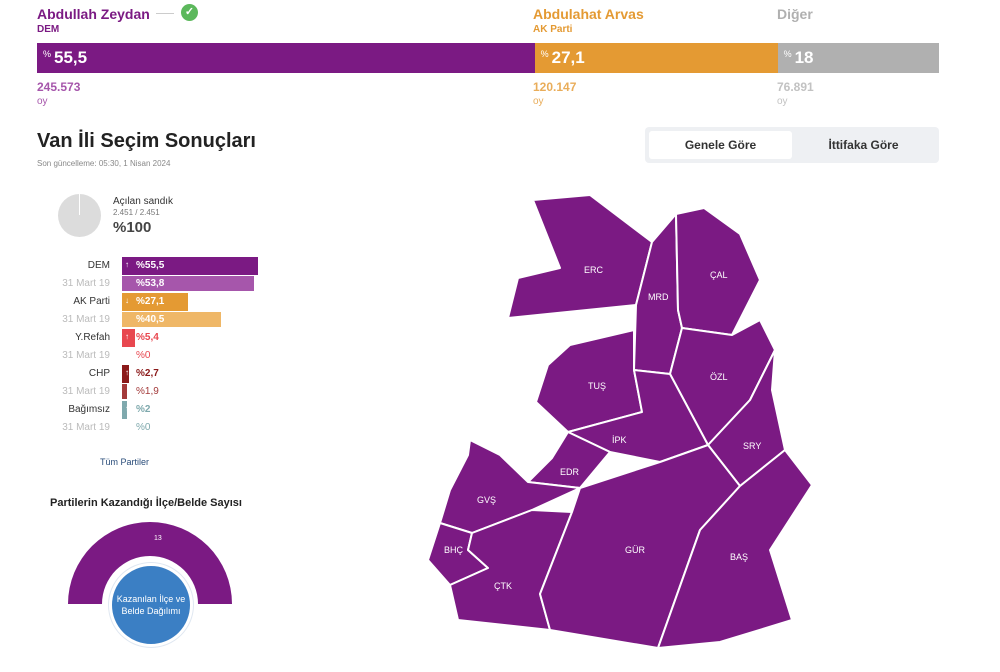 Image resolution: width=1000 pixels, height=672 pixels. What do you see at coordinates (503, 586) in the screenshot?
I see `district-label-10: ÇTK` at bounding box center [503, 586].